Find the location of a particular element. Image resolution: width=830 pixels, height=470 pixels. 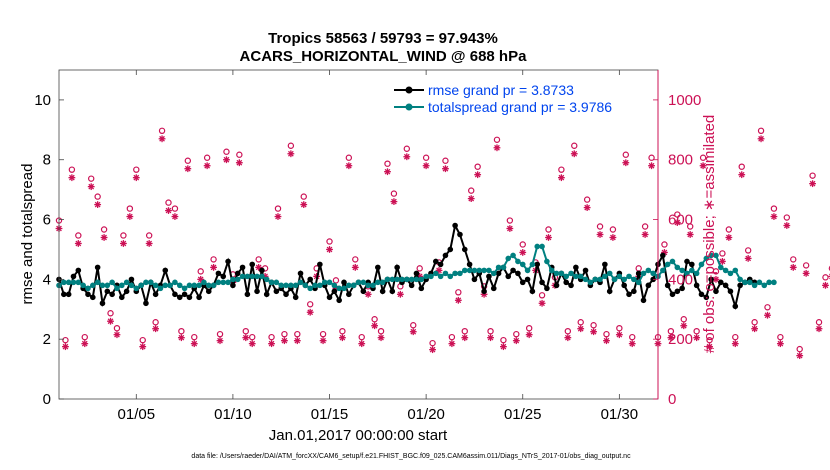

y-right-tick-label: 400 is located at coordinates (680, 279).